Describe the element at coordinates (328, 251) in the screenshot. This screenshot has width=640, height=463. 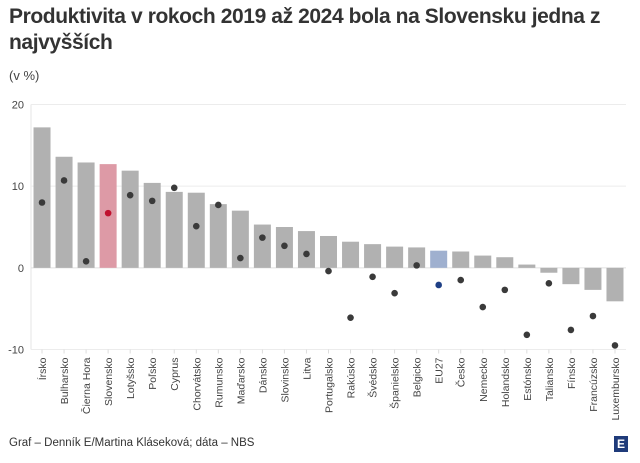
I see `bar-Portugalsko` at that location.